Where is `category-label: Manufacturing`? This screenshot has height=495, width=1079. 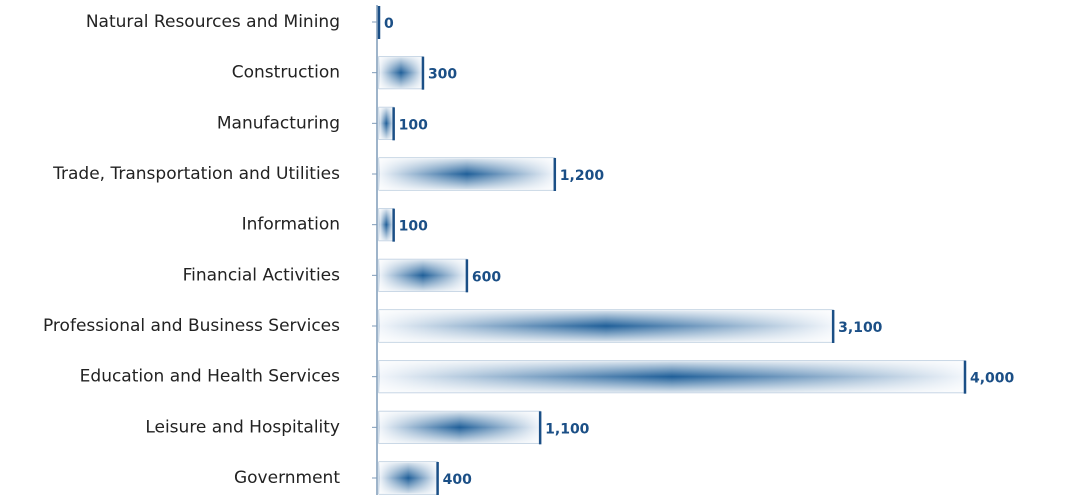 category-label: Manufacturing is located at coordinates (278, 123).